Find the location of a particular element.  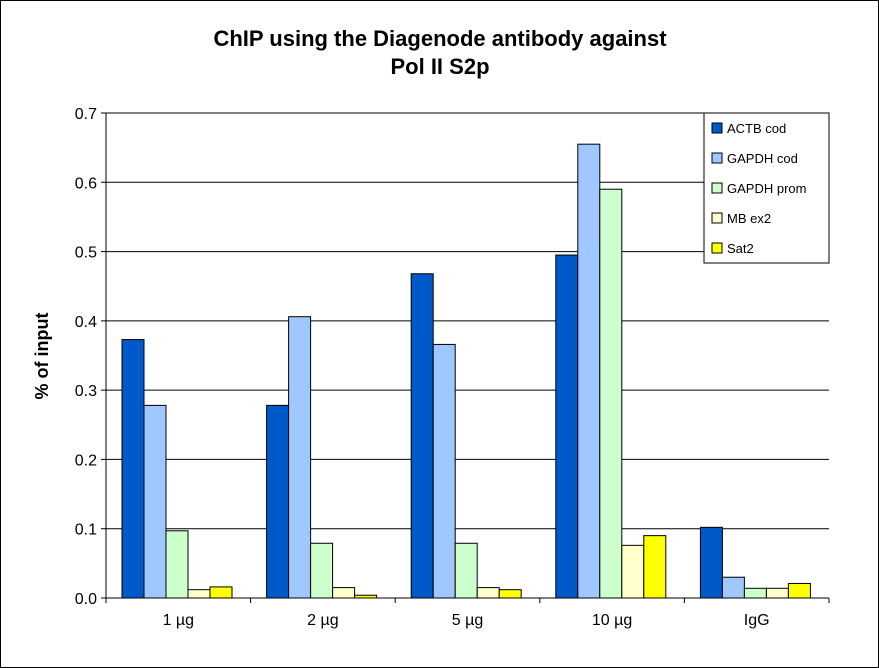

x-tick-label: 1 µg is located at coordinates (178, 620).